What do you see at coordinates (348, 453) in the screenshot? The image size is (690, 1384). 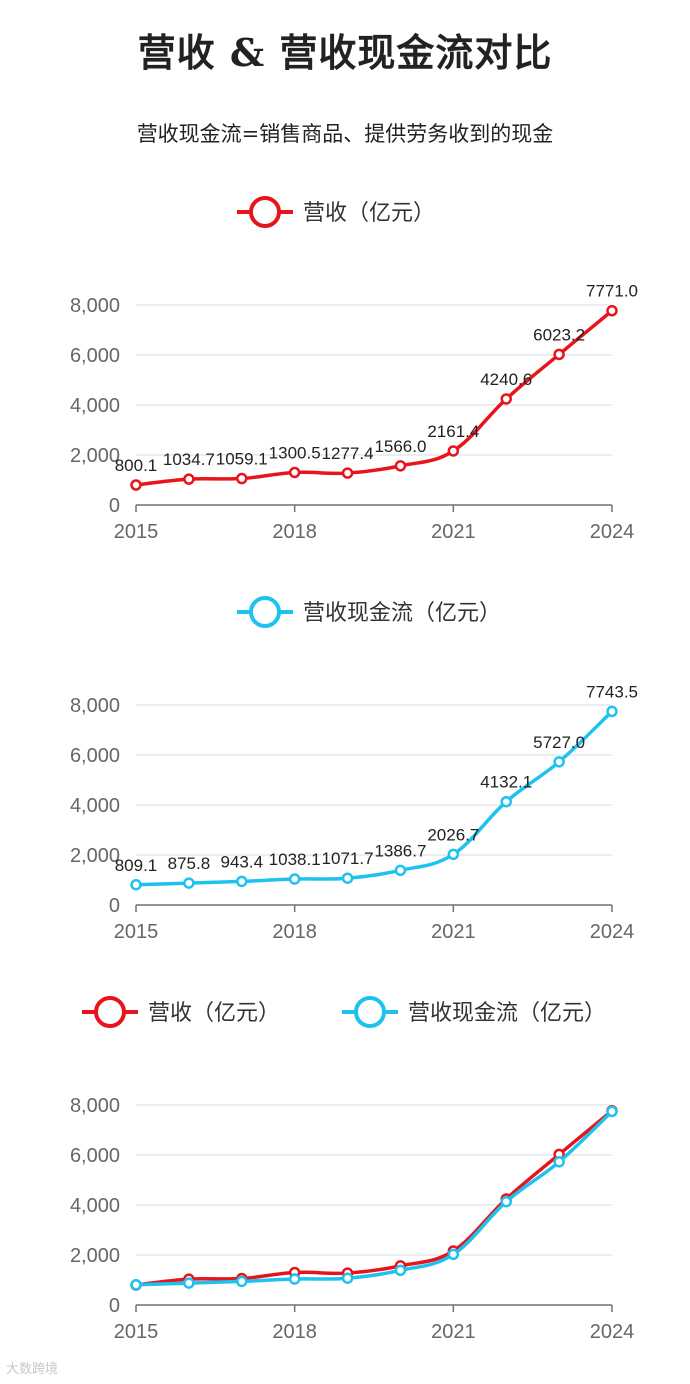 I see `data-label: 1277.4` at bounding box center [348, 453].